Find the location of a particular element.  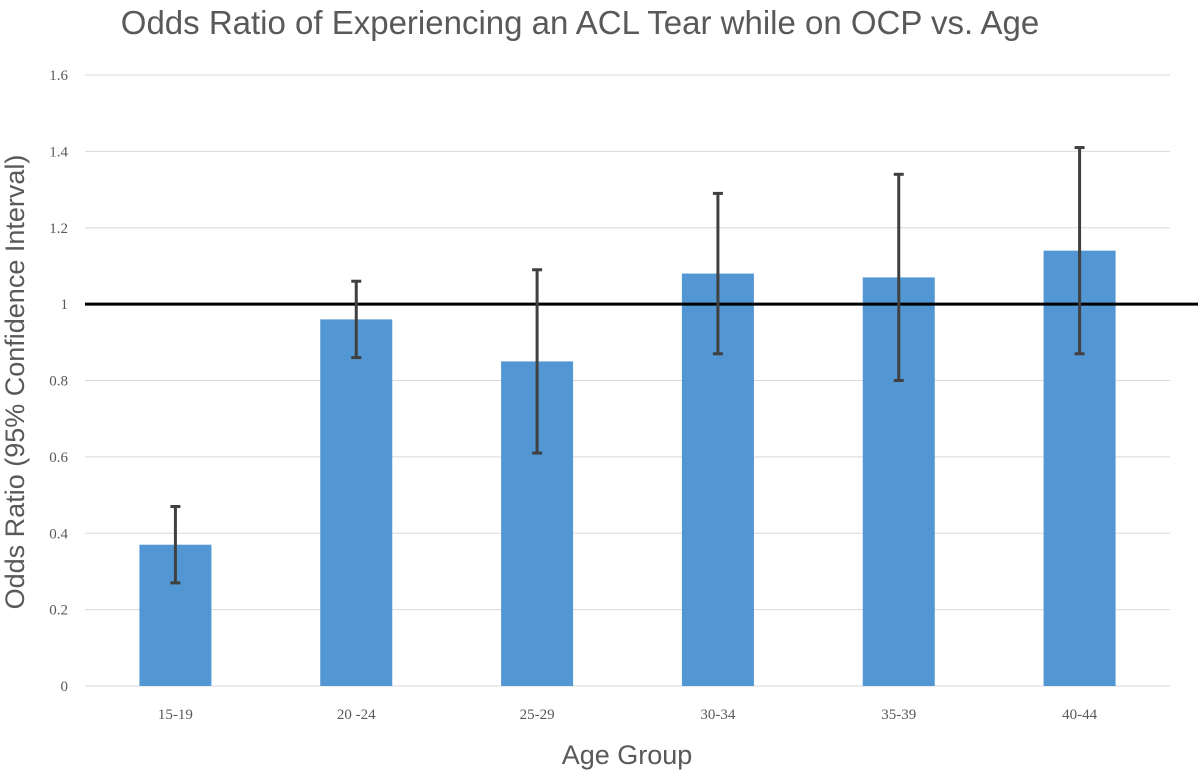

y-axis-ticks: 0 0.2 0.4 0.6 0.8 1 1.2 1.4 1.6 is located at coordinates (58, 381).